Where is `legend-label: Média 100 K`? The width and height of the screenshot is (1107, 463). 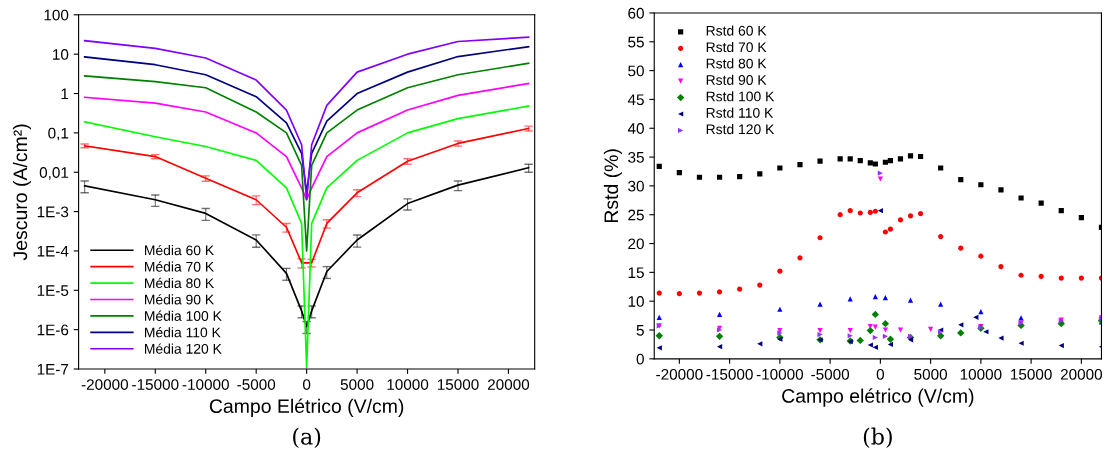
legend-label: Média 100 K is located at coordinates (183, 315).